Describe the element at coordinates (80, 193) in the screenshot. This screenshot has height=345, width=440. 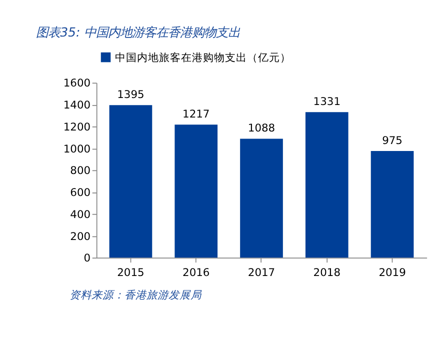
I see `y-tick-label: 600` at that location.